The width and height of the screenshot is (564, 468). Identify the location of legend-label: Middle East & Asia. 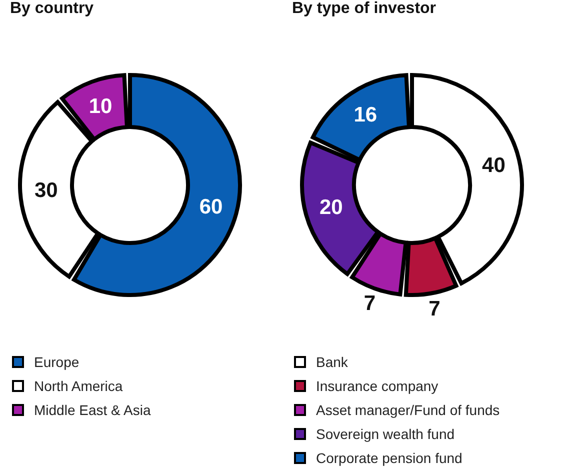
(92, 410).